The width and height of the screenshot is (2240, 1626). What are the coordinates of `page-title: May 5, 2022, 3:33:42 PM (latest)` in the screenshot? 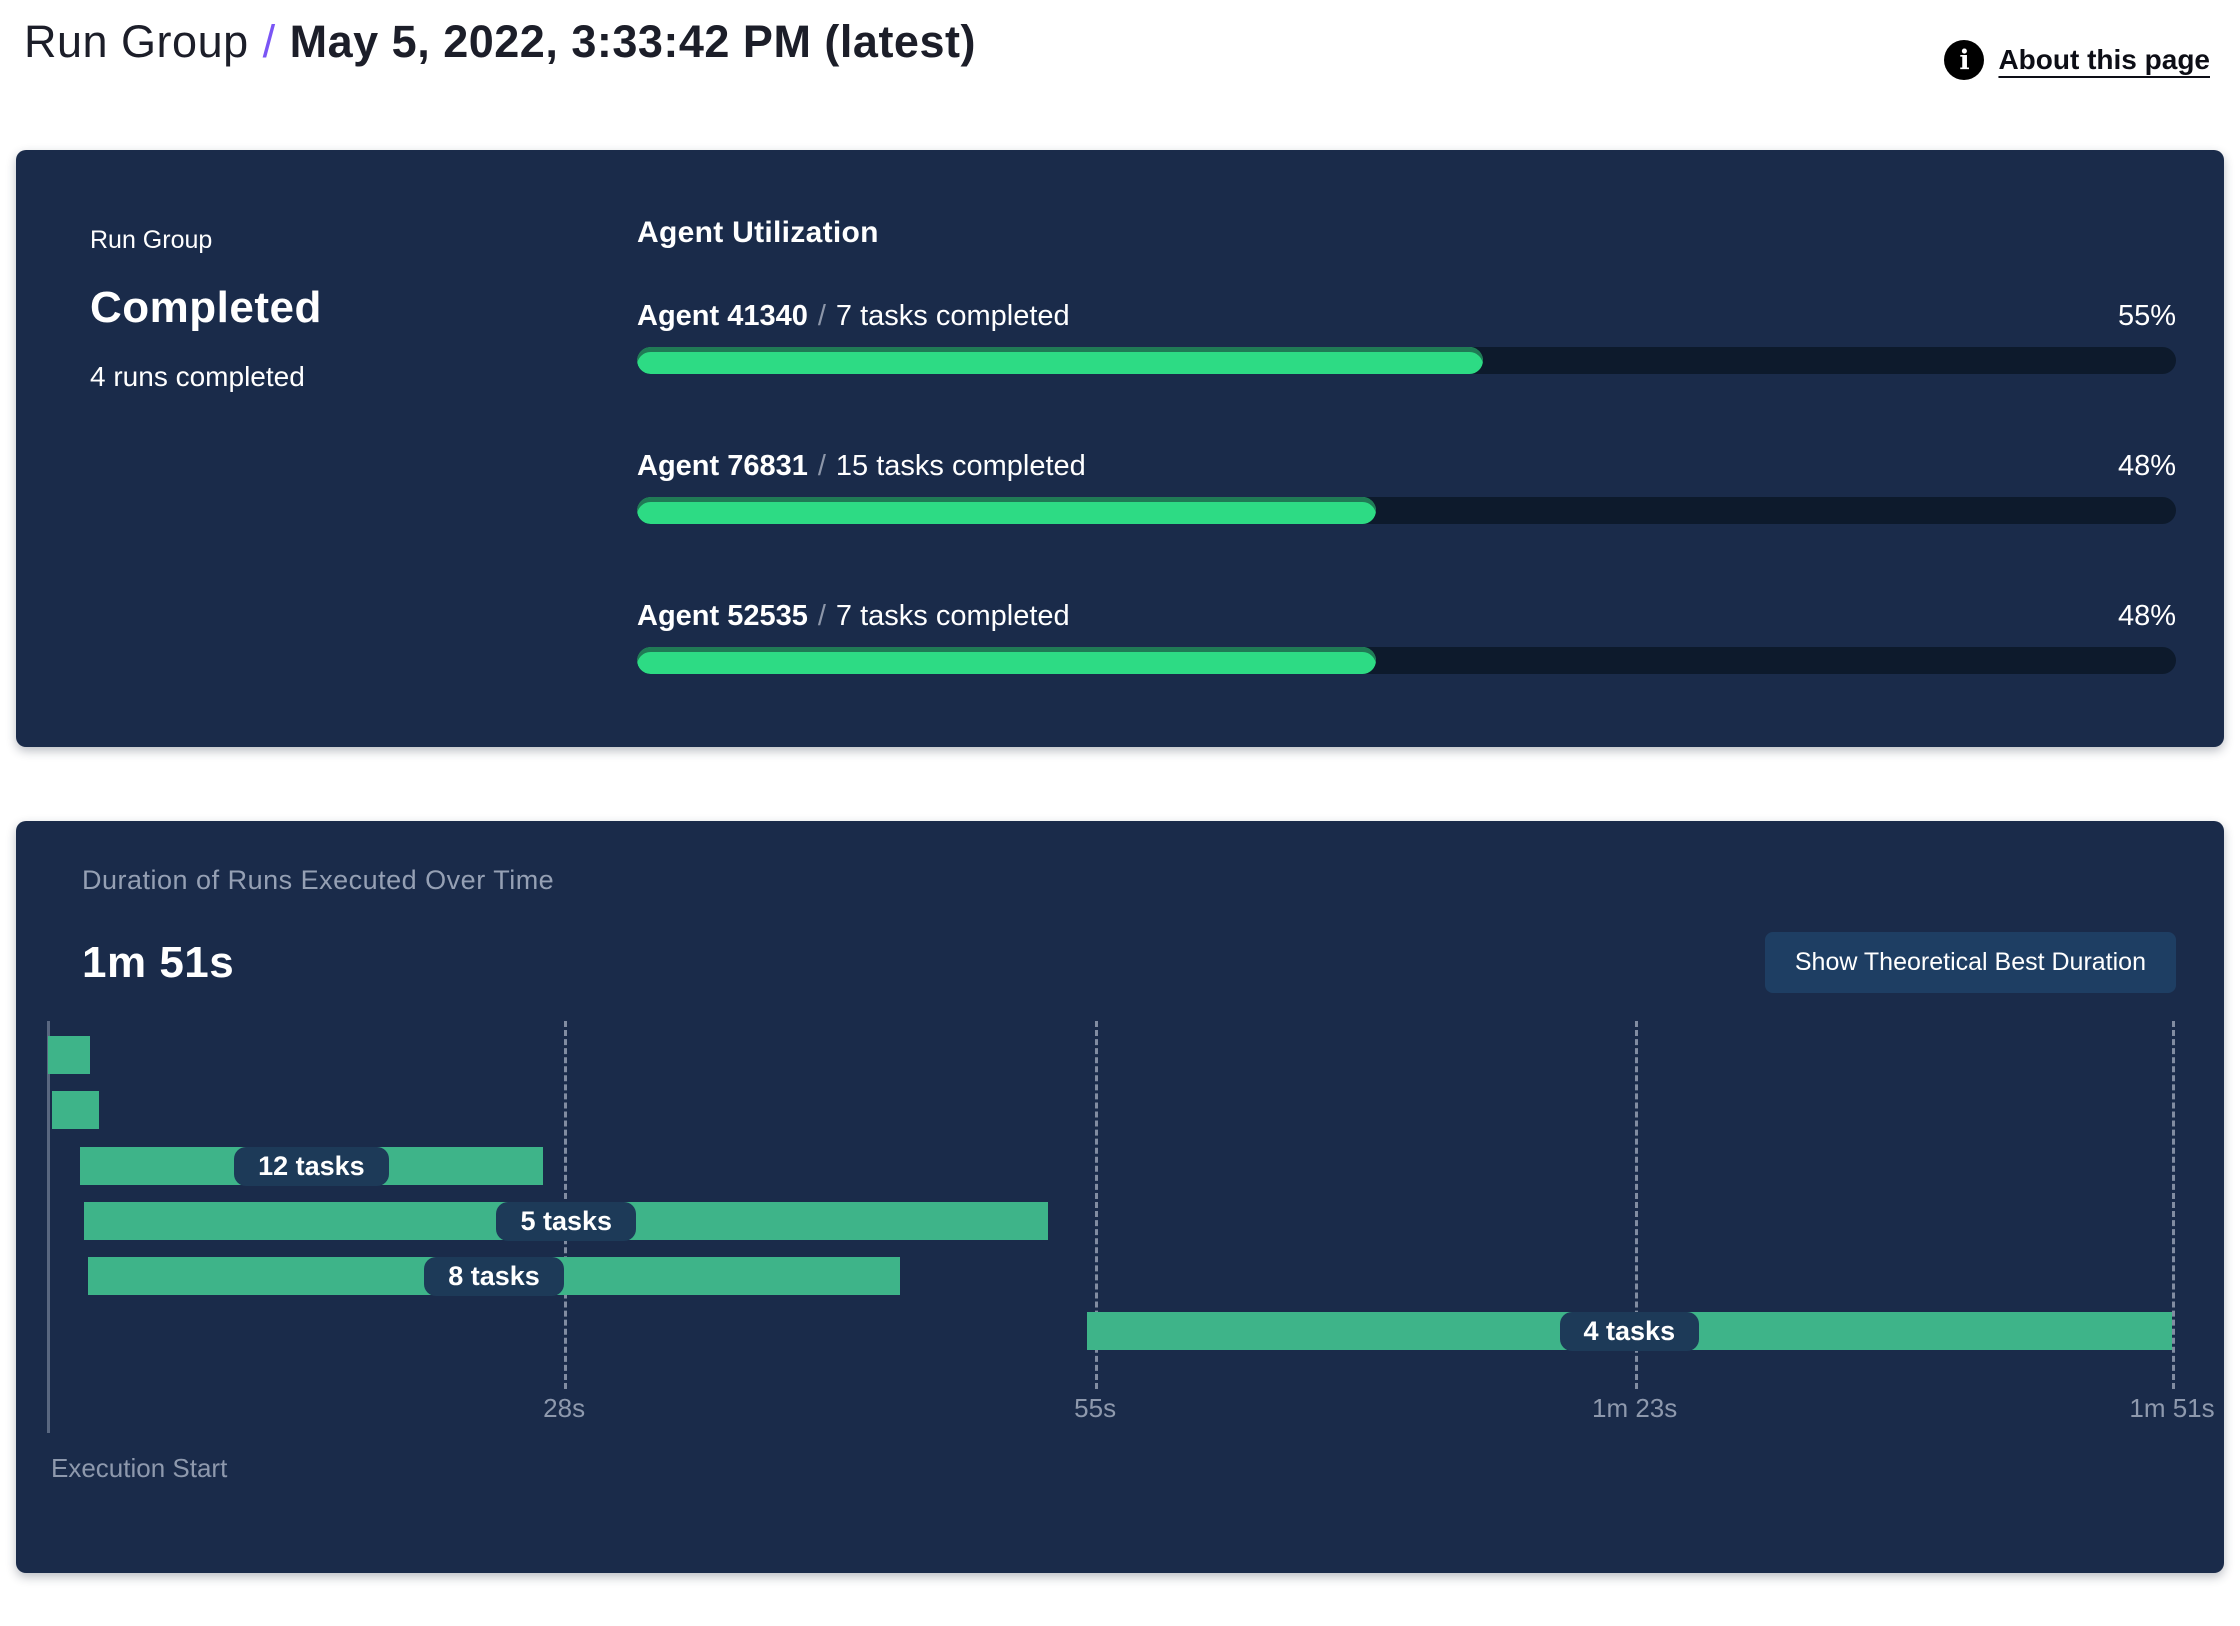 It's located at (632, 41).